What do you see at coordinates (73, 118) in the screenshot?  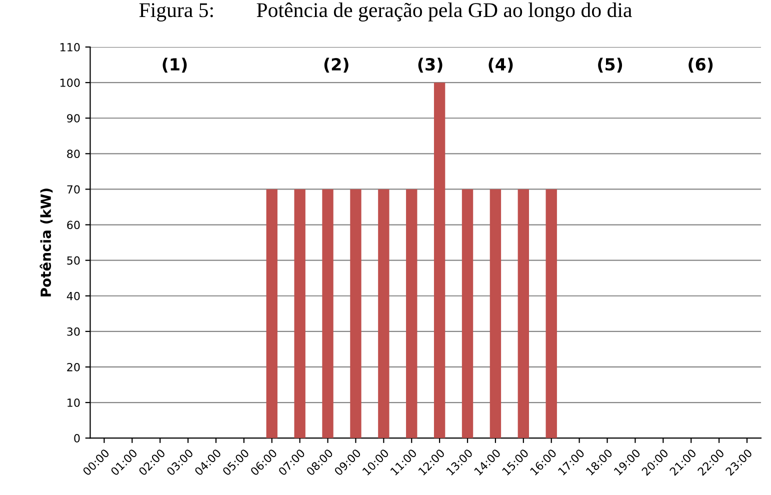 I see `y-tick-label: 90` at bounding box center [73, 118].